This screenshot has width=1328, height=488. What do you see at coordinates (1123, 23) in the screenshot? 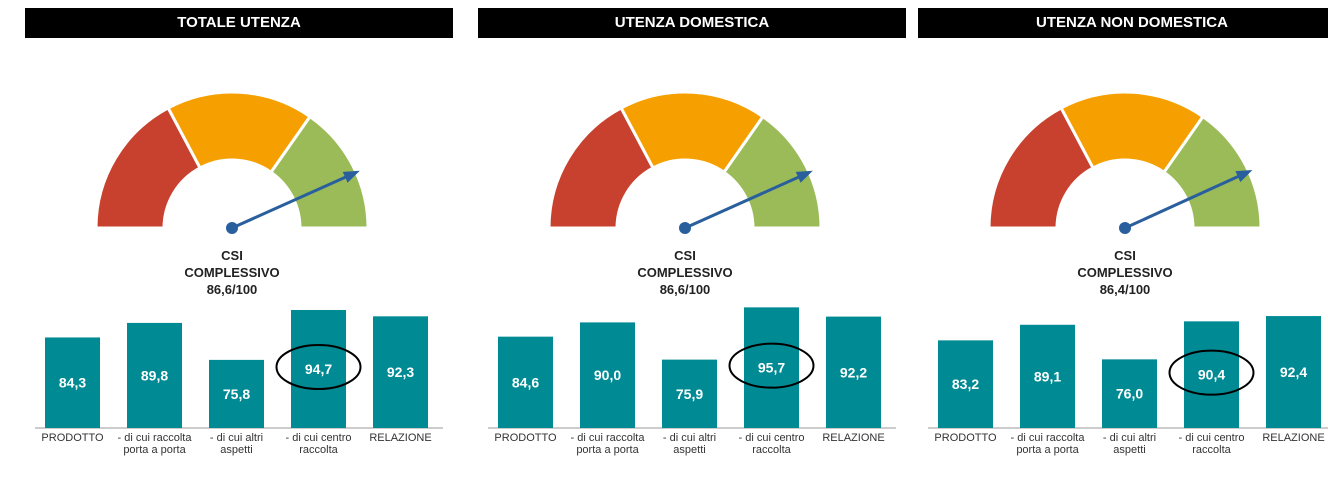
I see `panel-title: UTENZA NON DOMESTICA` at bounding box center [1123, 23].